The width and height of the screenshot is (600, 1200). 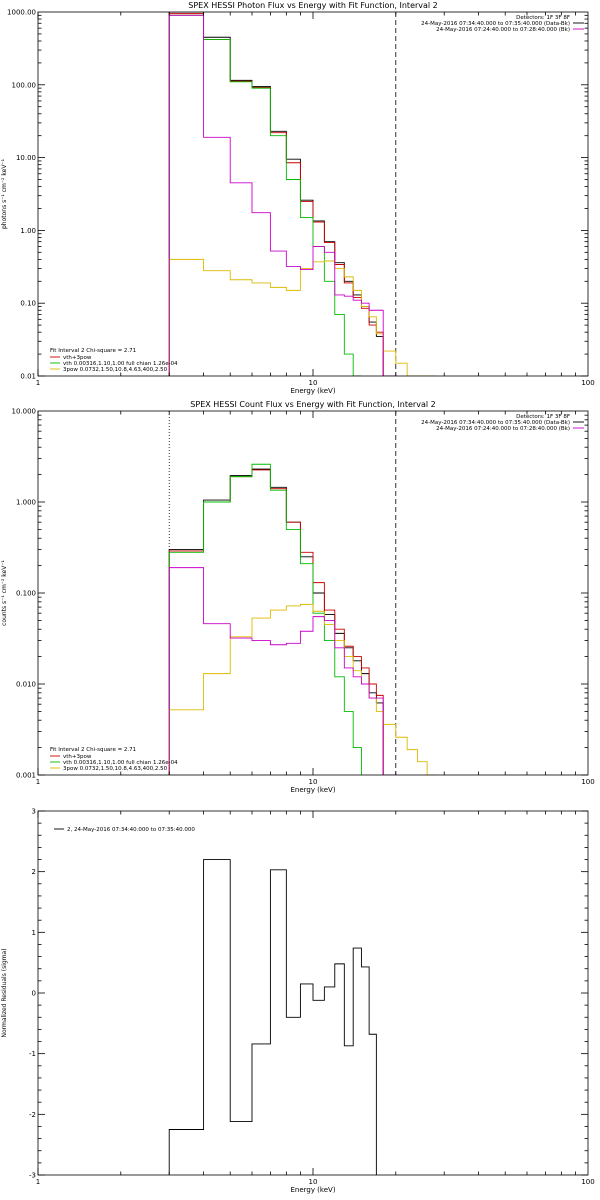 What do you see at coordinates (32, 1115) in the screenshot?
I see `y-tick-label: -2` at bounding box center [32, 1115].